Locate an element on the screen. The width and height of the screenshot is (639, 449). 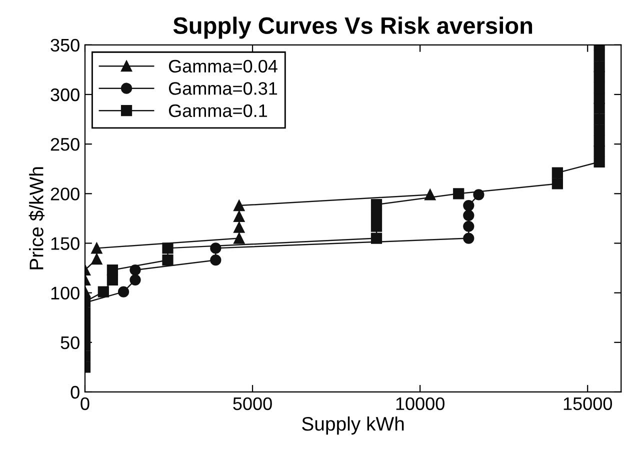
legend-label: Gamma=0.1 is located at coordinates (218, 111).